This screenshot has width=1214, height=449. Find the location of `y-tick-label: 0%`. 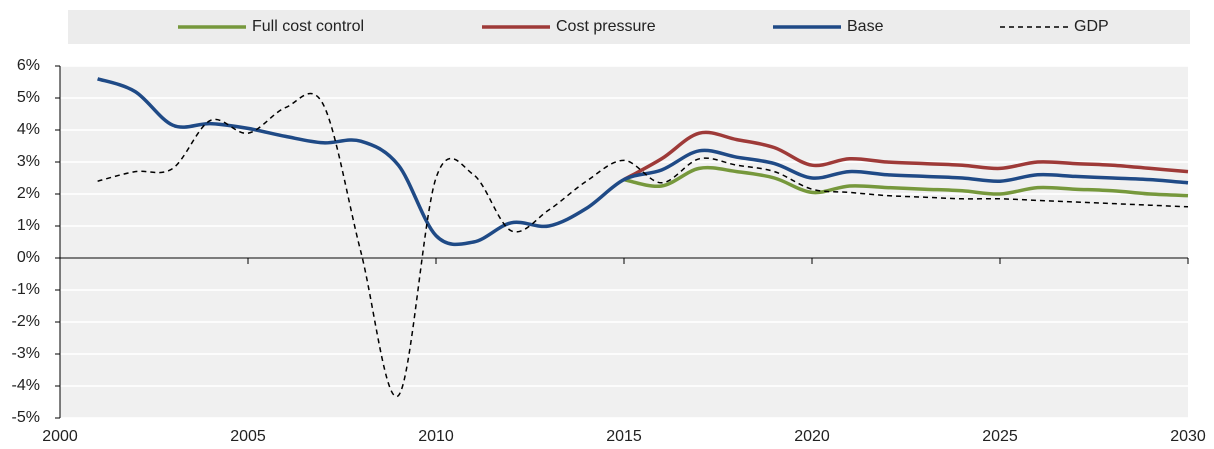

y-tick-label: 0% is located at coordinates (28, 257).